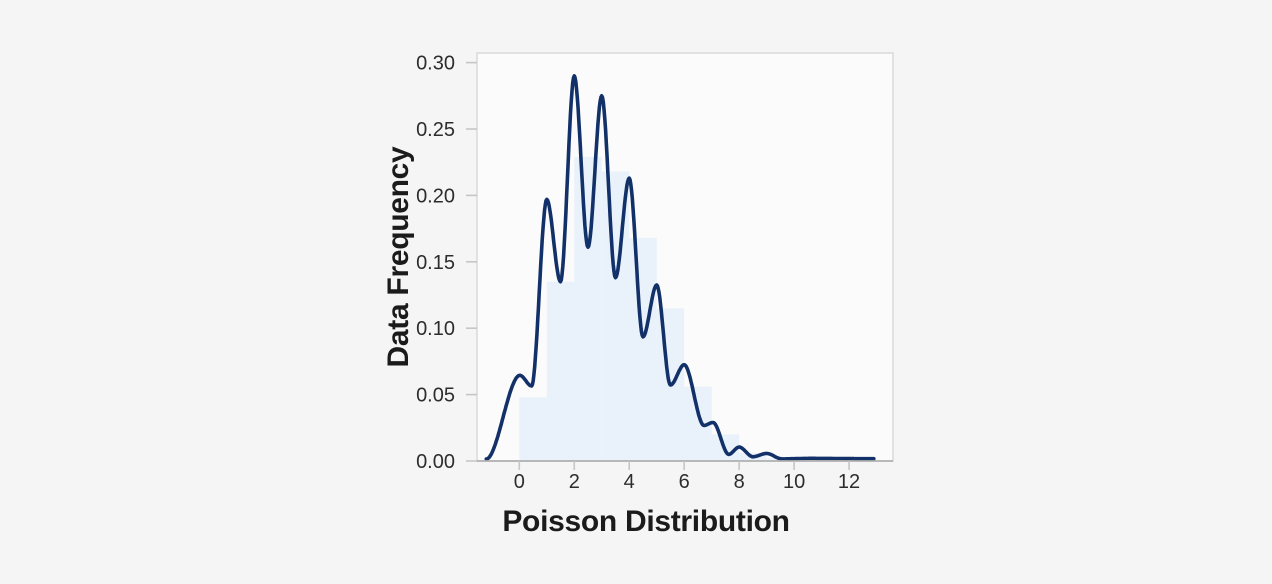 The height and width of the screenshot is (584, 1272). What do you see at coordinates (435, 64) in the screenshot?
I see `y-tick-label: 0.30` at bounding box center [435, 64].